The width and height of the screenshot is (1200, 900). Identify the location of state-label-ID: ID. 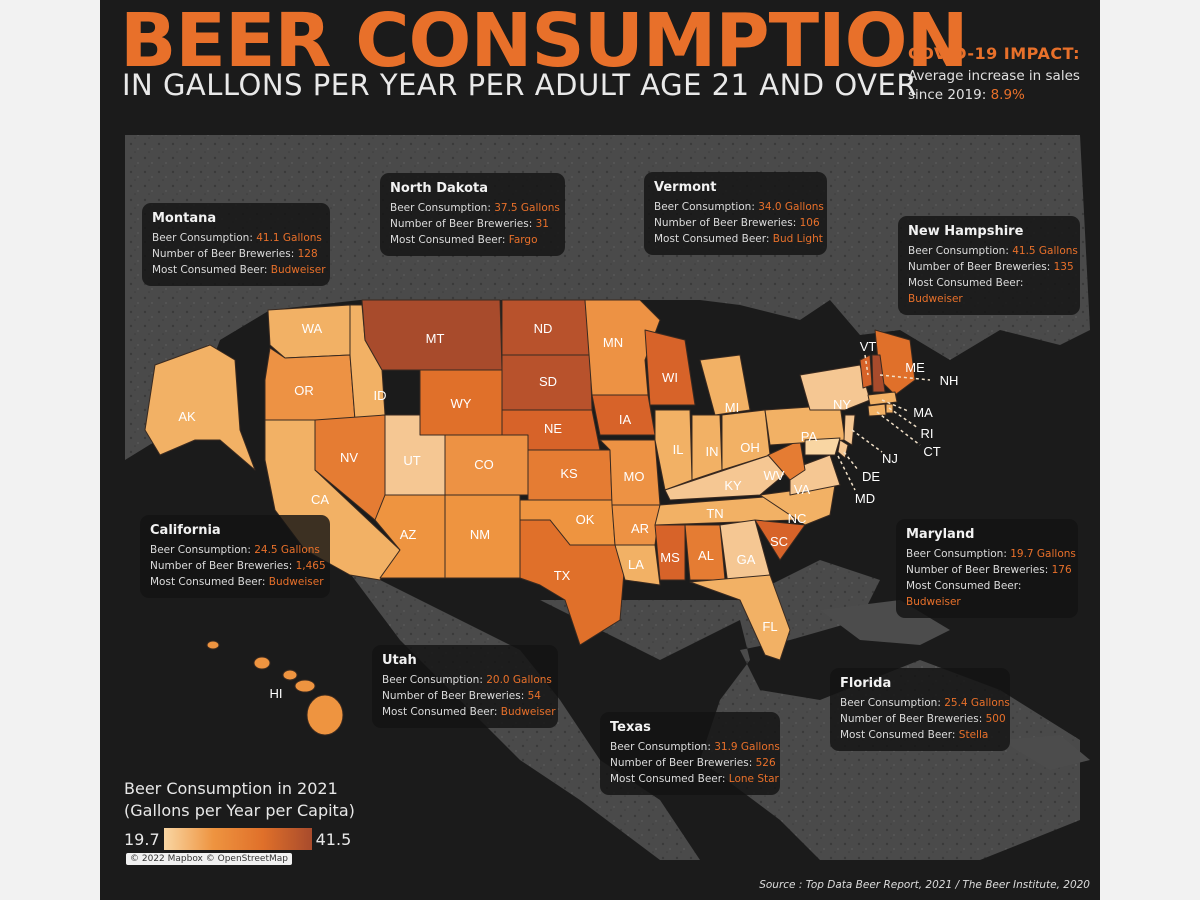
(380, 395).